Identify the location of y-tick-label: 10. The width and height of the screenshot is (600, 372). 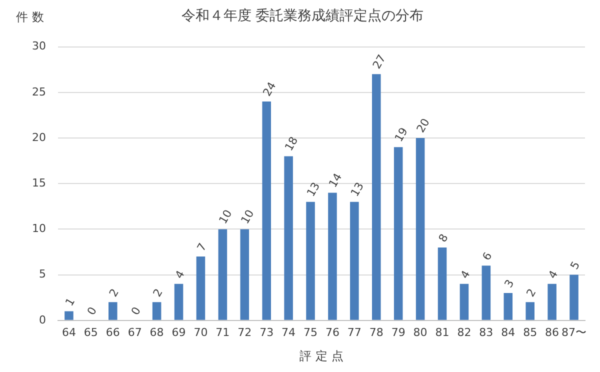
(39, 229).